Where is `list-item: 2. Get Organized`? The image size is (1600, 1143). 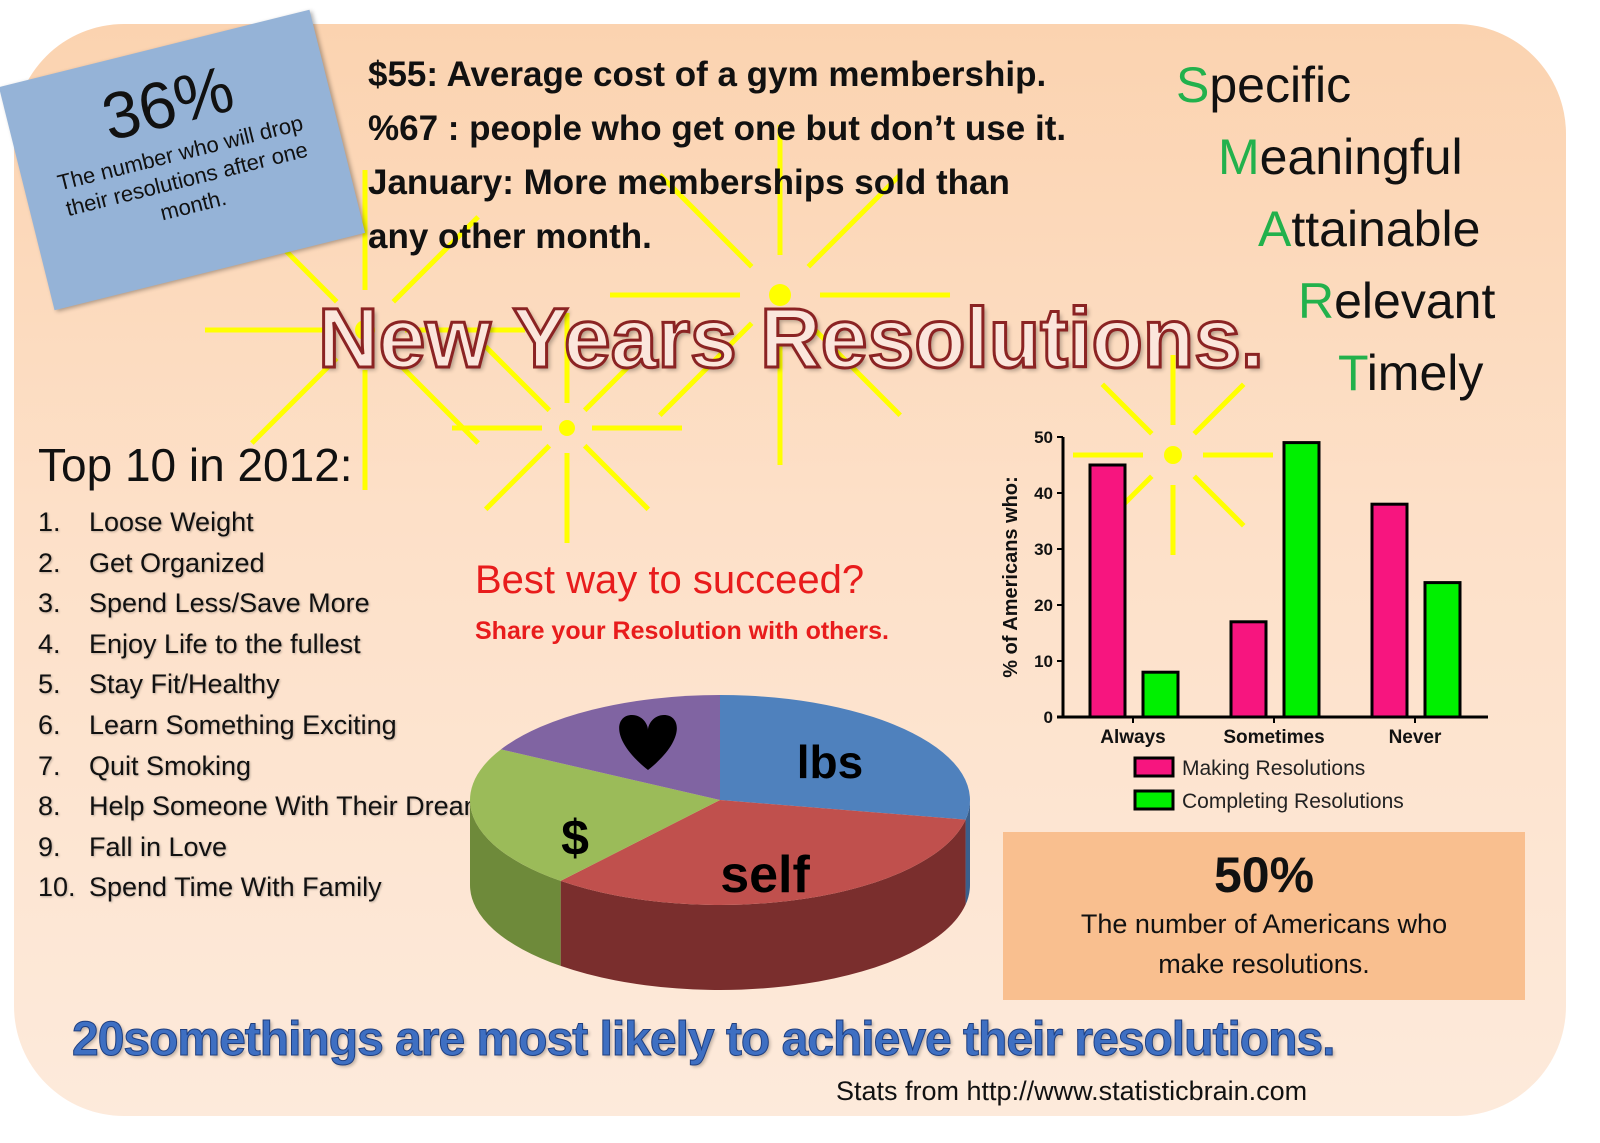 list-item: 2. Get Organized is located at coordinates (269, 563).